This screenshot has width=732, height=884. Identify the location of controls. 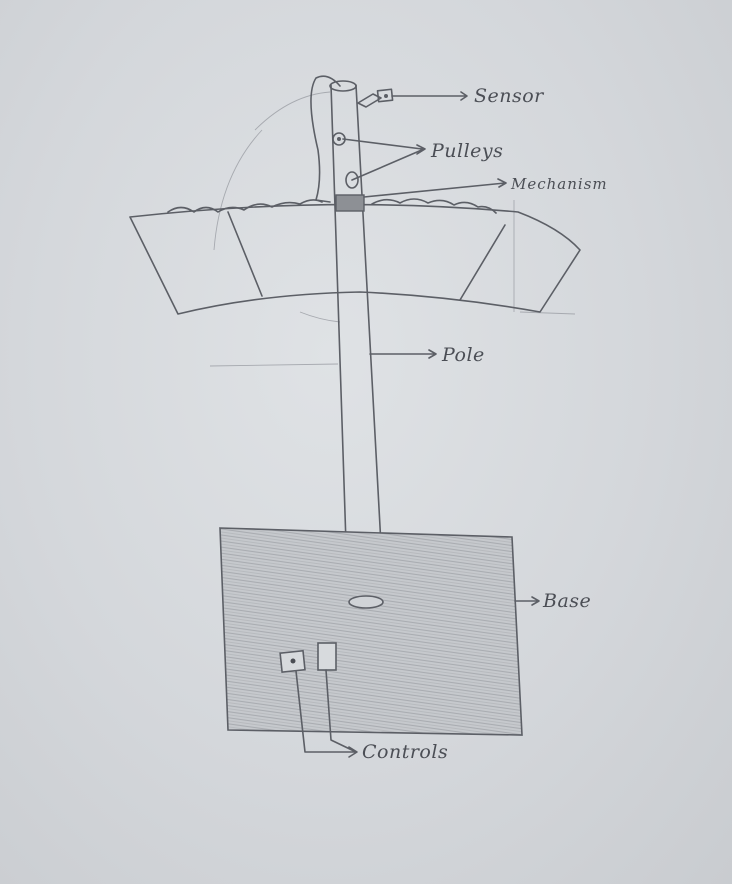
(308, 657).